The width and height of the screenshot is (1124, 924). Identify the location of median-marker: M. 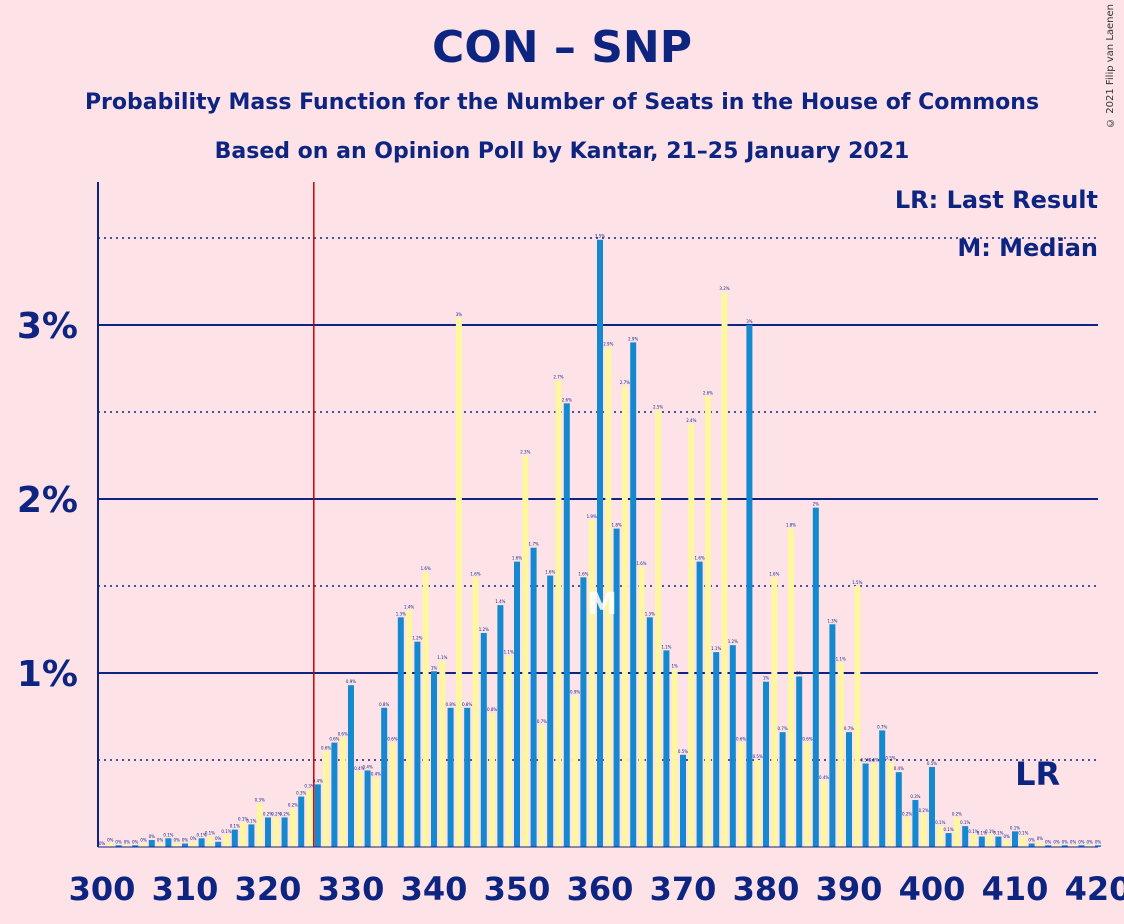
(602, 604).